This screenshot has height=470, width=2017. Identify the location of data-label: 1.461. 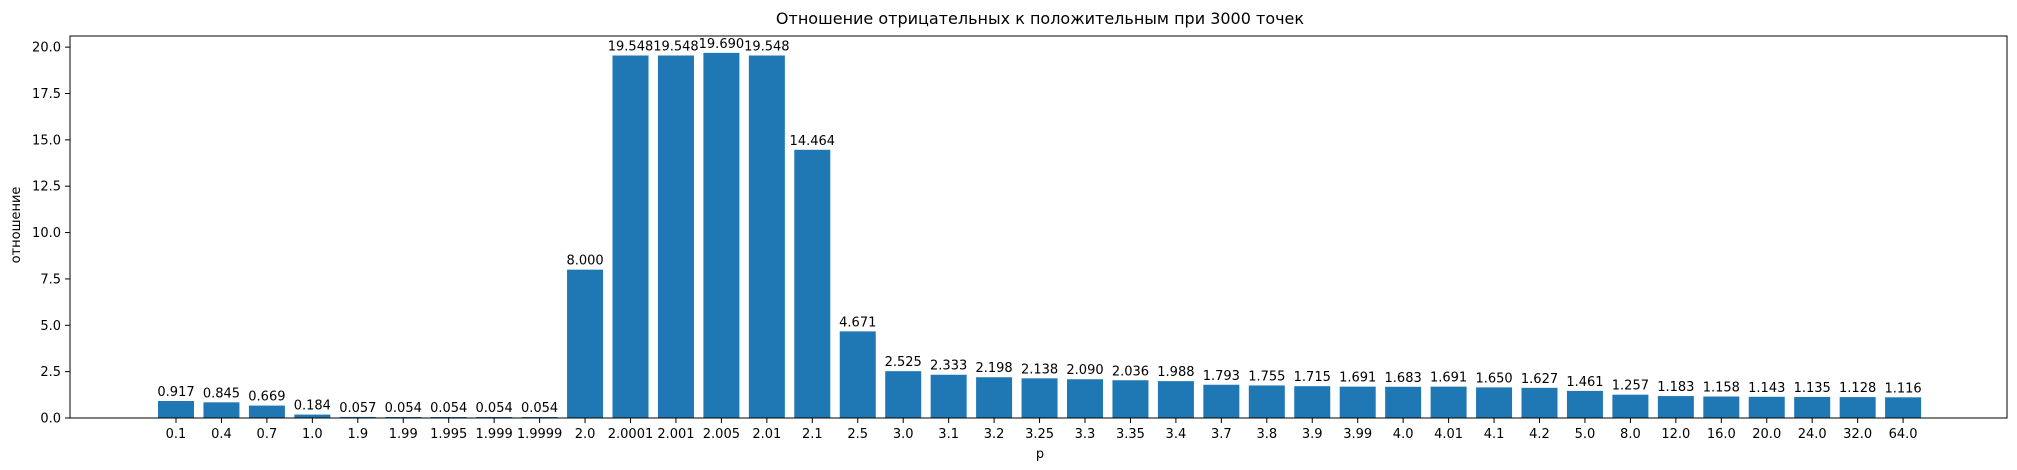
(1584, 382).